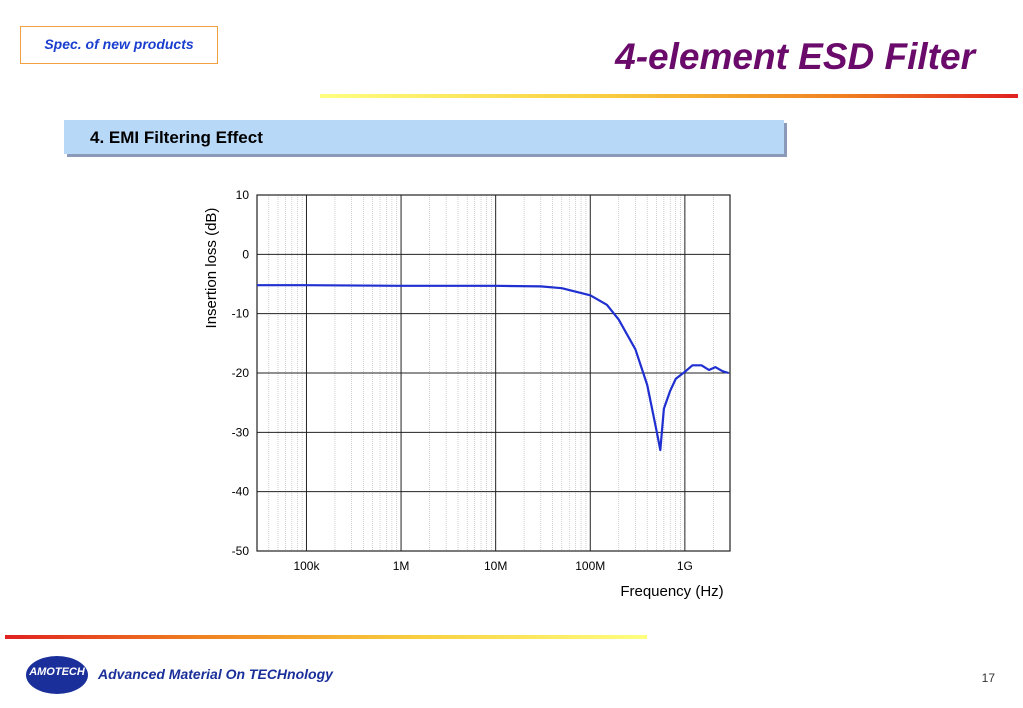 This screenshot has height=708, width=1023. Describe the element at coordinates (401, 566) in the screenshot. I see `x-tick-label: 1M` at that location.